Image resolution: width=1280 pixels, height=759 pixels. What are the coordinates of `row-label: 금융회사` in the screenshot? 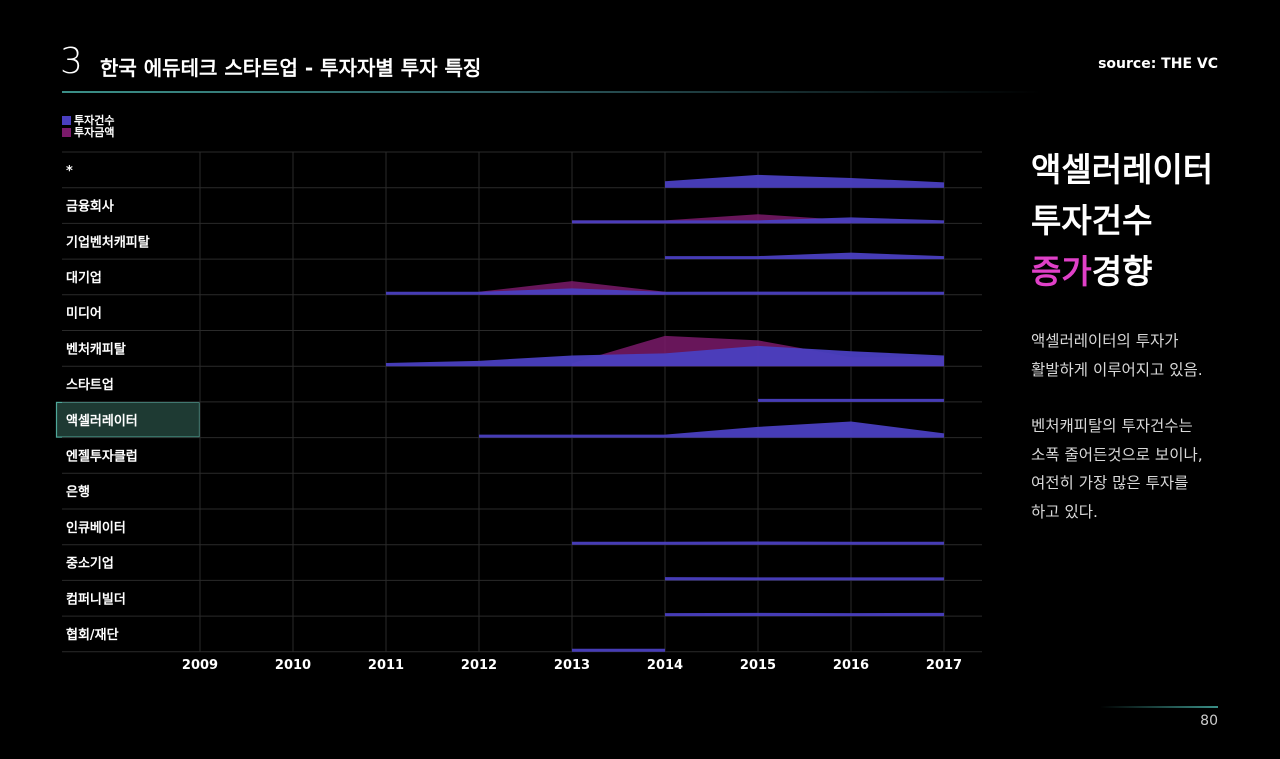 It's located at (90, 207).